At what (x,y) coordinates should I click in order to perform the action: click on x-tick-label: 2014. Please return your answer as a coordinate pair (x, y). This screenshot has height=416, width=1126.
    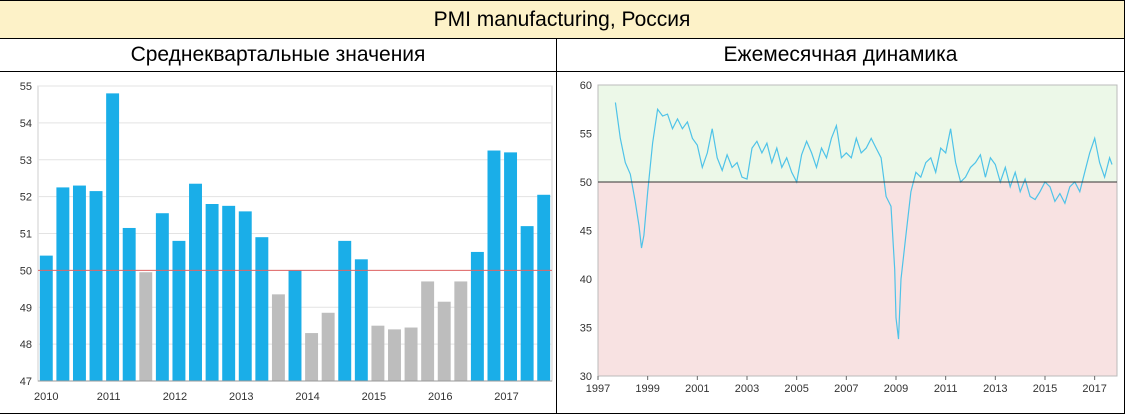
    Looking at the image, I should click on (307, 397).